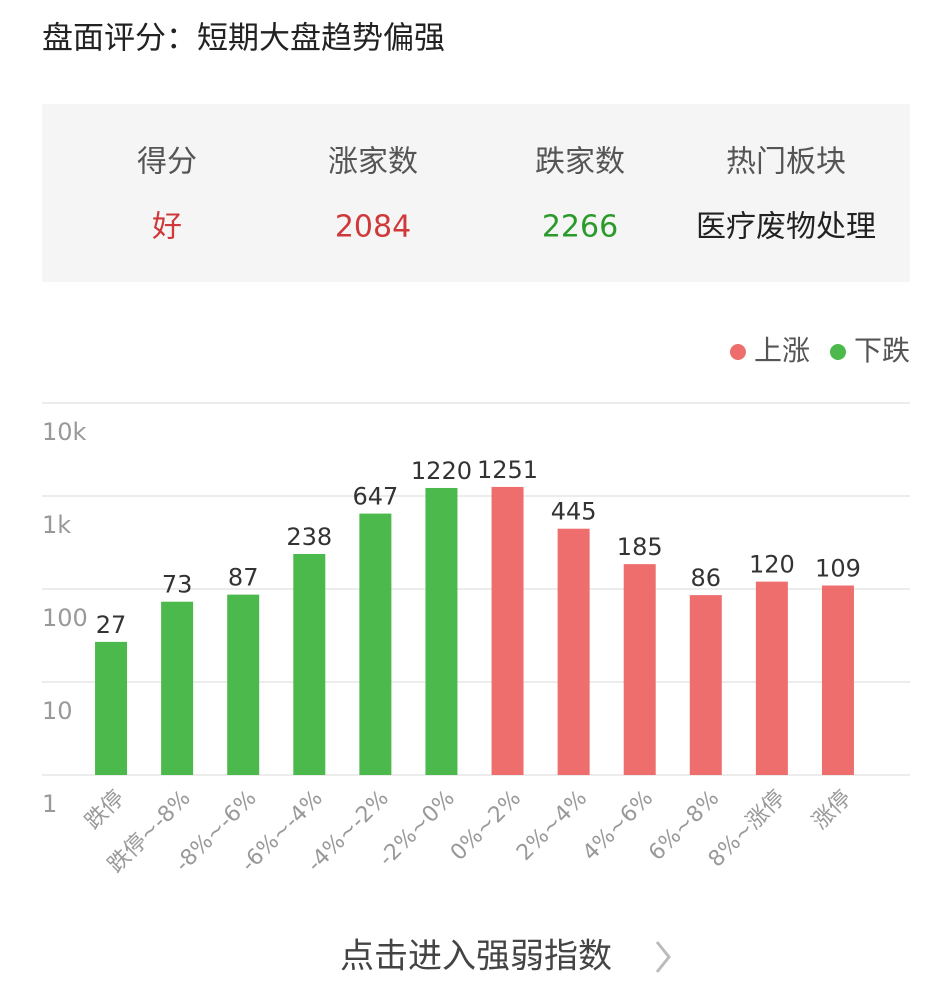  I want to click on summary-label: 涨家数, so click(373, 162).